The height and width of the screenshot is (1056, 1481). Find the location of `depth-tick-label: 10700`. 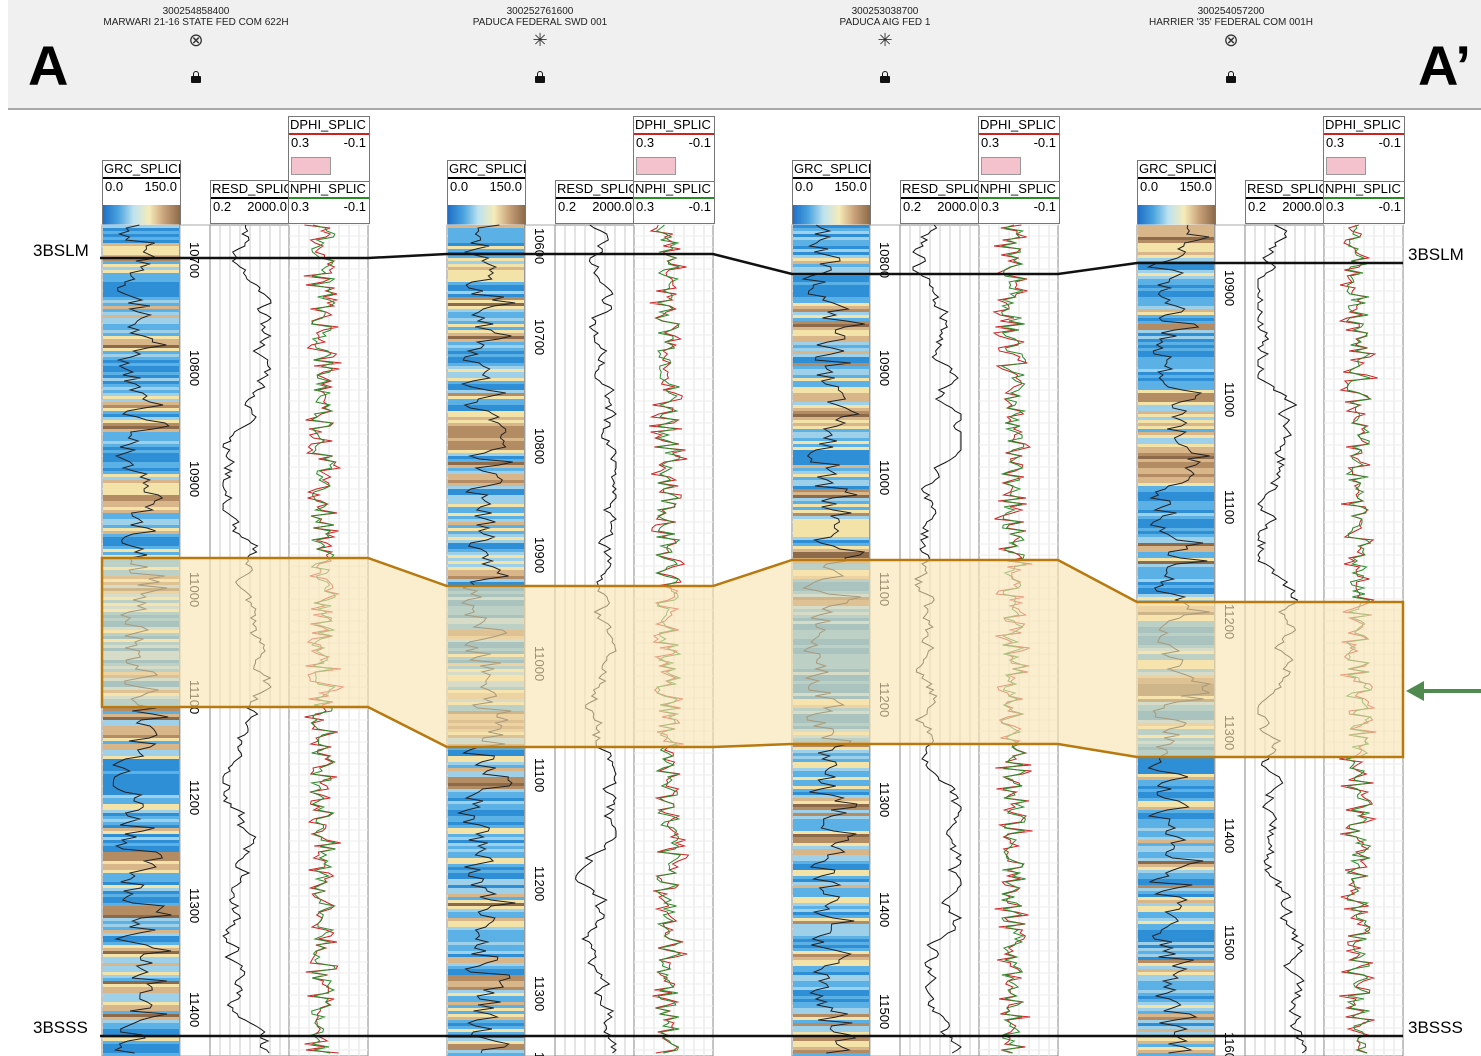

depth-tick-label: 10700 is located at coordinates (194, 260).